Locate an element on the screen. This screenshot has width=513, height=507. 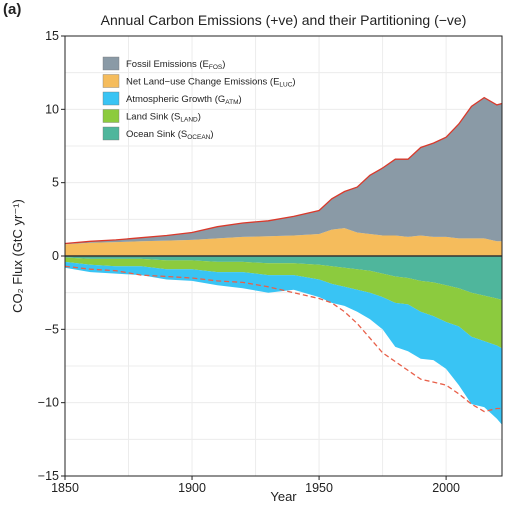
y-tick-label: 15 is located at coordinates (52, 36).